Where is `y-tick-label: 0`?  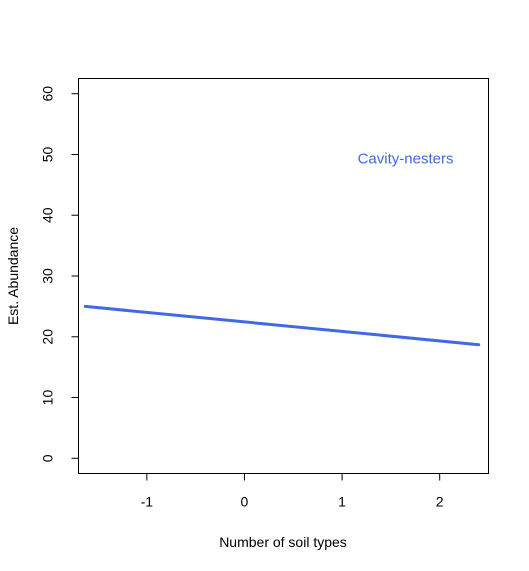
y-tick-label: 0 is located at coordinates (48, 458).